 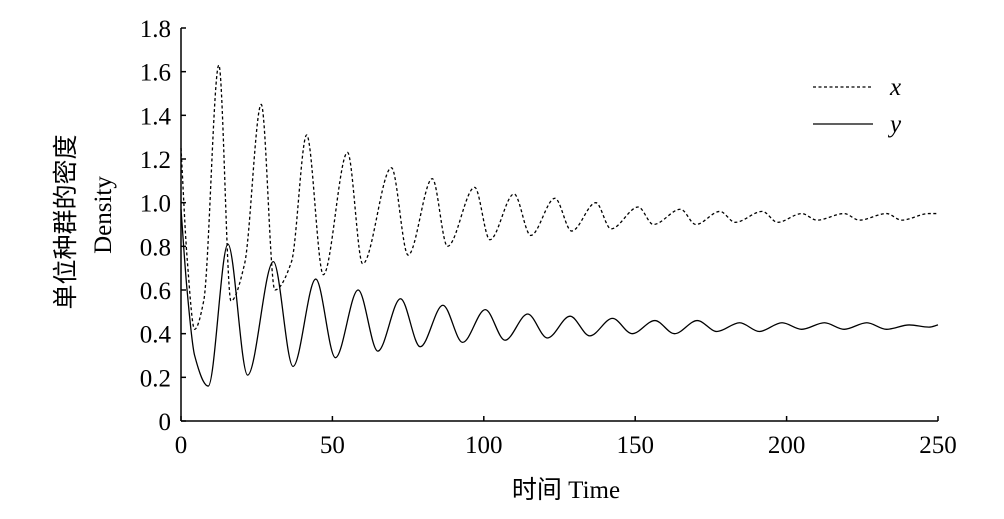 I want to click on y-tick-label: 0.2, so click(x=155, y=378).